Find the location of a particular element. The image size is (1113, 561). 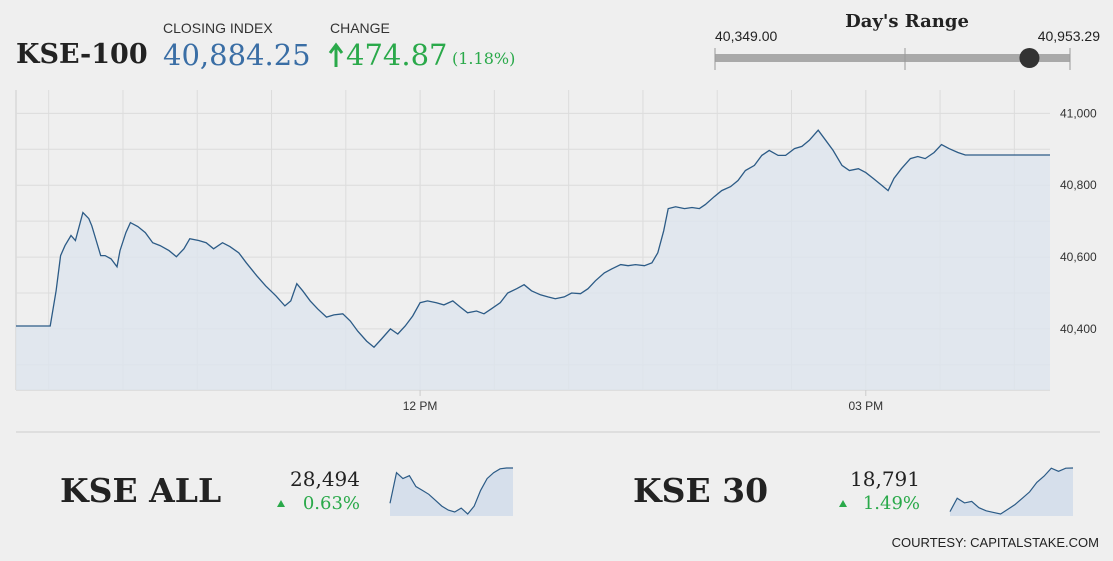

change: 474.87 is located at coordinates (396, 55).